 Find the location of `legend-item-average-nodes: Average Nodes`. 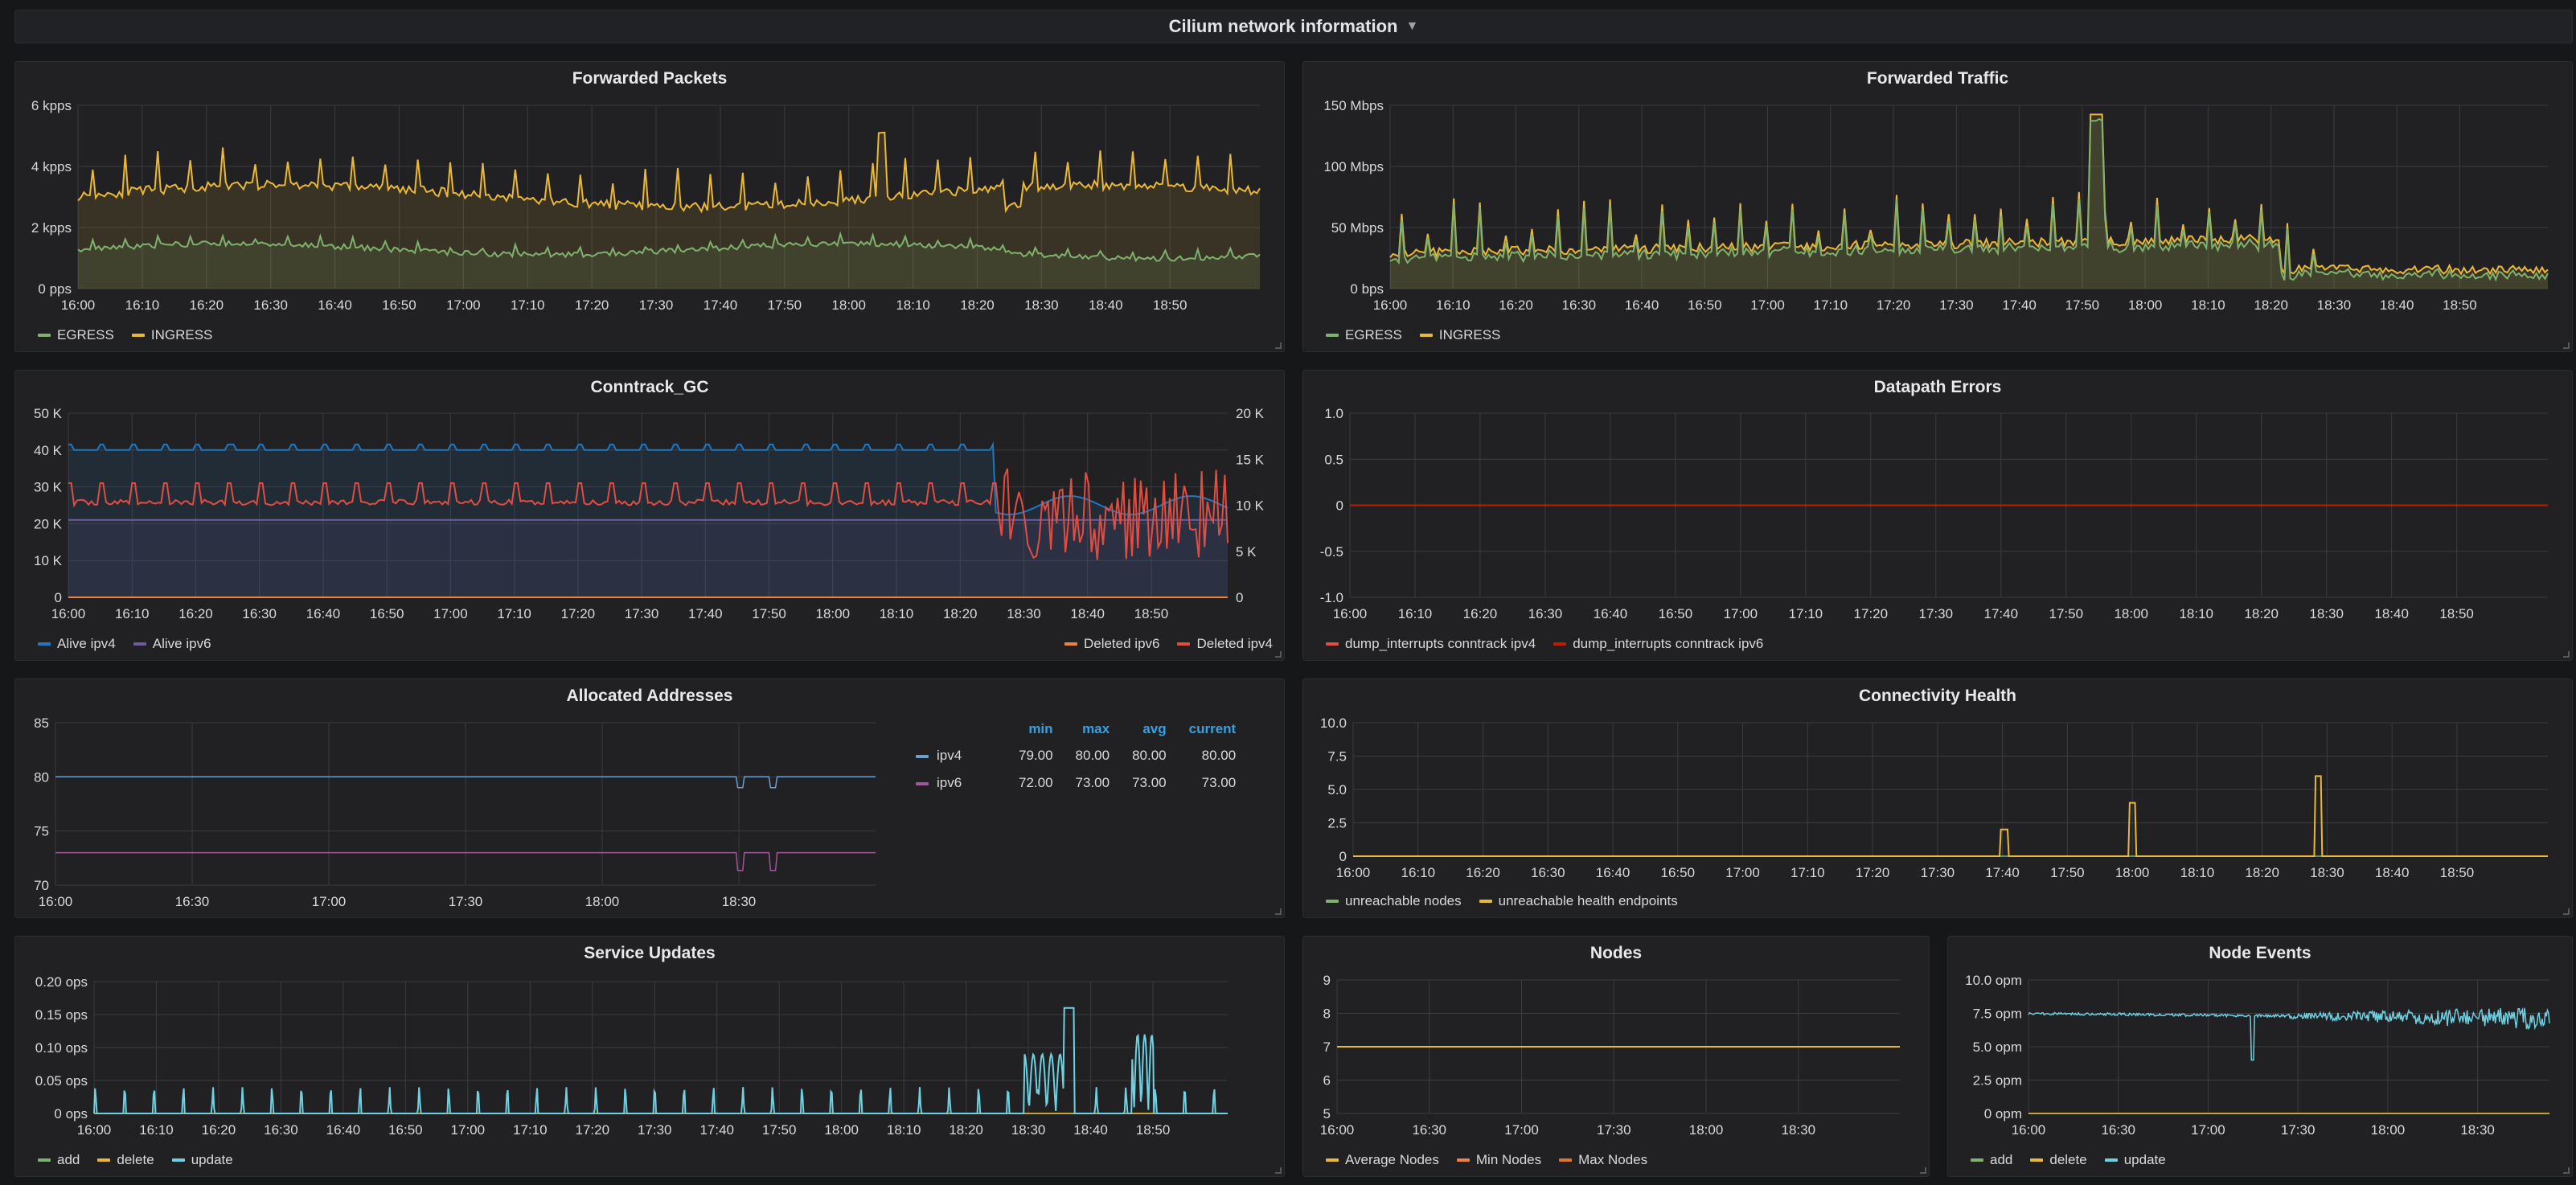

legend-item-average-nodes: Average Nodes is located at coordinates (1382, 1160).